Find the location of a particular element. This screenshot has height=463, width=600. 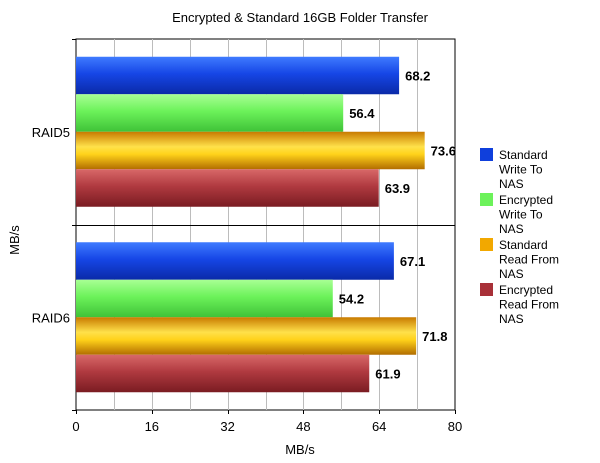

x-tick-label: 0 is located at coordinates (75, 426).